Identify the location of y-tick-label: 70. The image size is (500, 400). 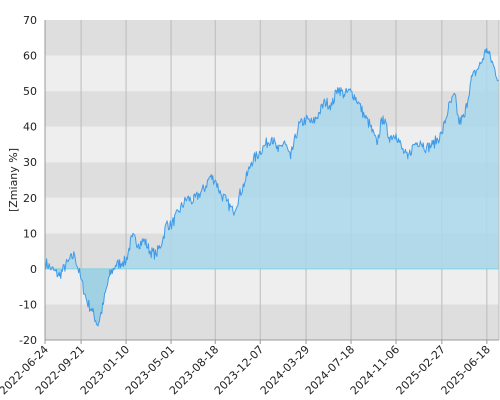
(30, 20).